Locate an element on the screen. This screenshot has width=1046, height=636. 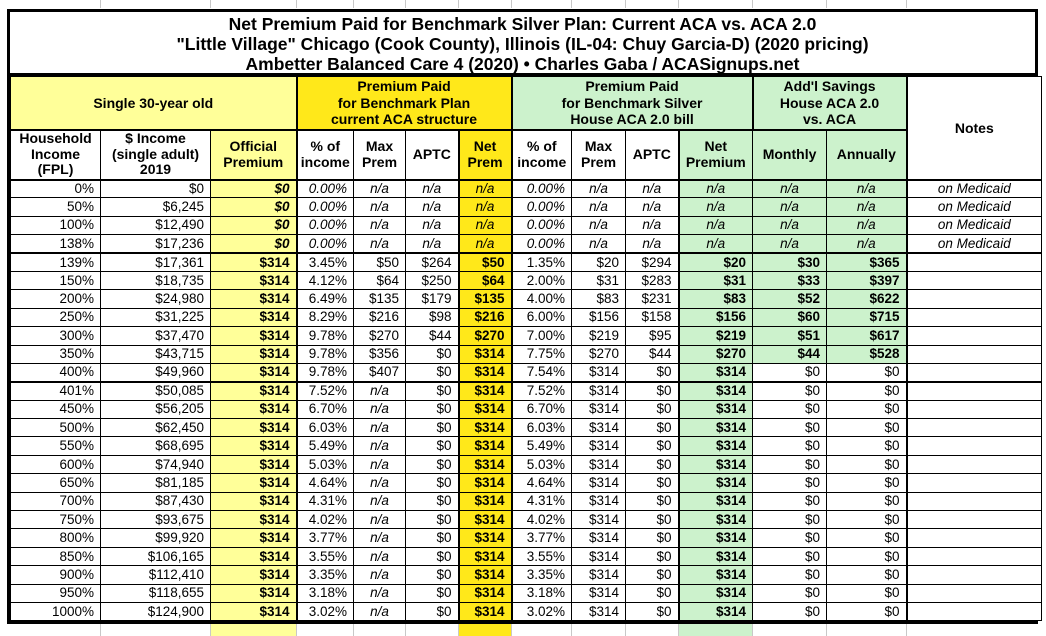
cell-aca-aptc: $0 is located at coordinates (432, 501).